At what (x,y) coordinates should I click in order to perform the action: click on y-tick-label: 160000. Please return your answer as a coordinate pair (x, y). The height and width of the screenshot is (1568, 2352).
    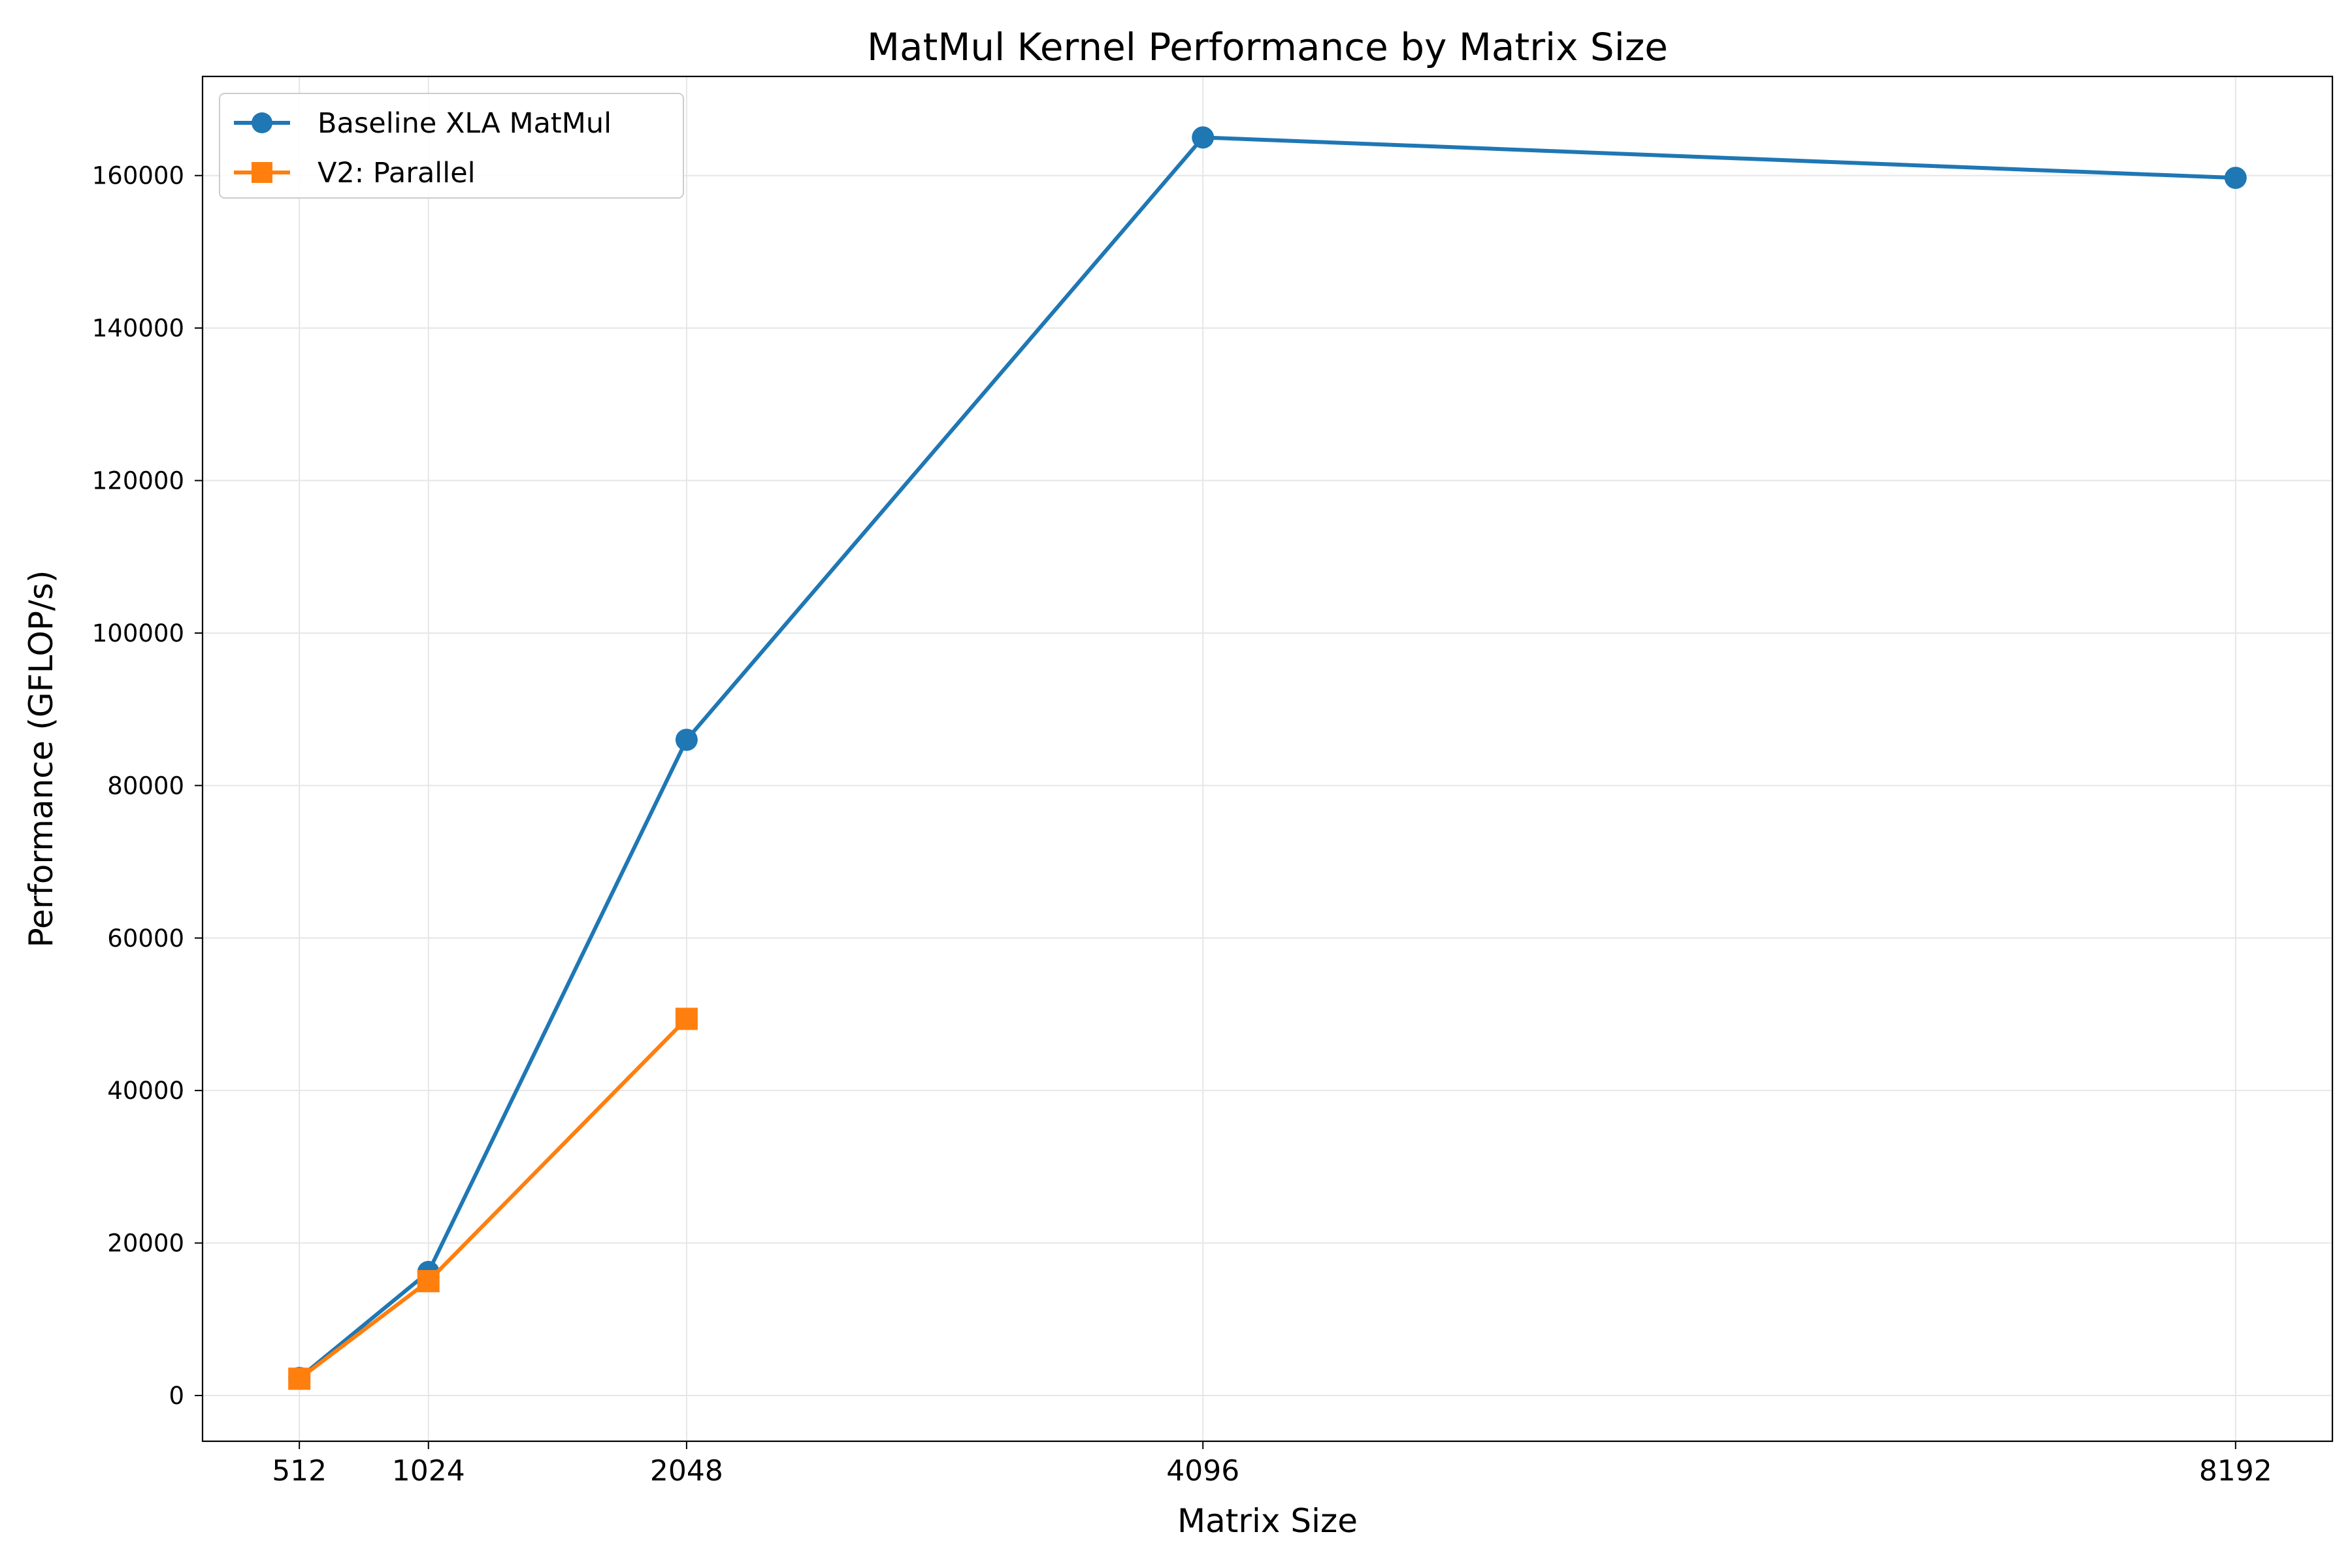
    Looking at the image, I should click on (138, 176).